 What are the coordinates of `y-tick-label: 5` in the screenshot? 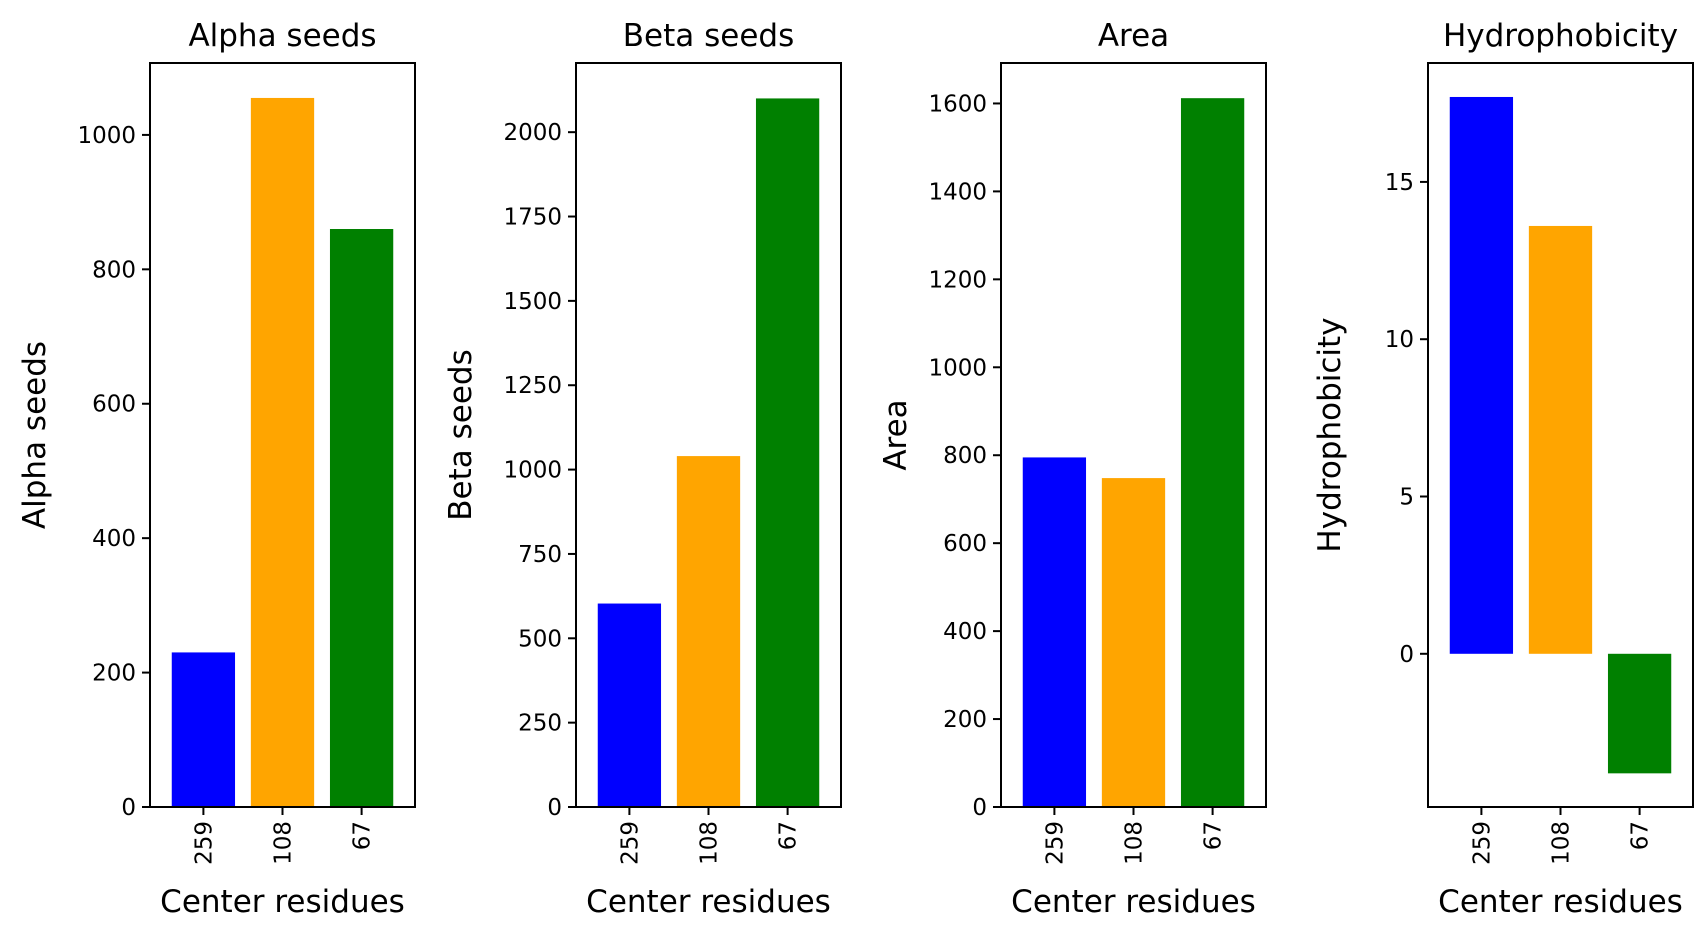 It's located at (1406, 498).